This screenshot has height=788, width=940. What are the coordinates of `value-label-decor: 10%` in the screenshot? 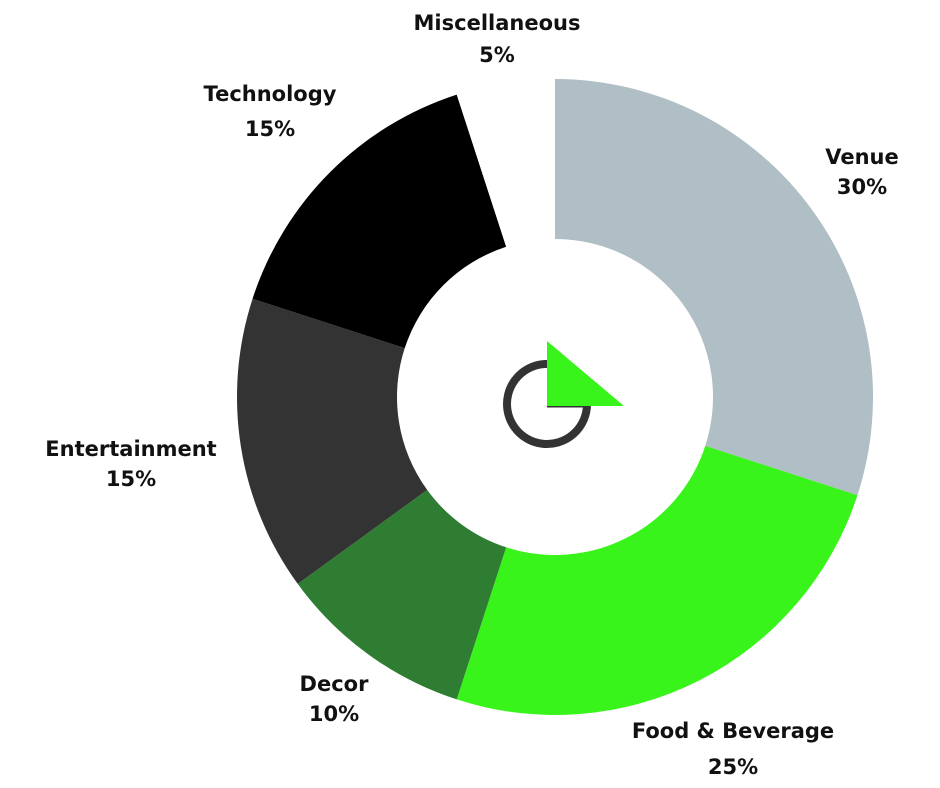 It's located at (334, 714).